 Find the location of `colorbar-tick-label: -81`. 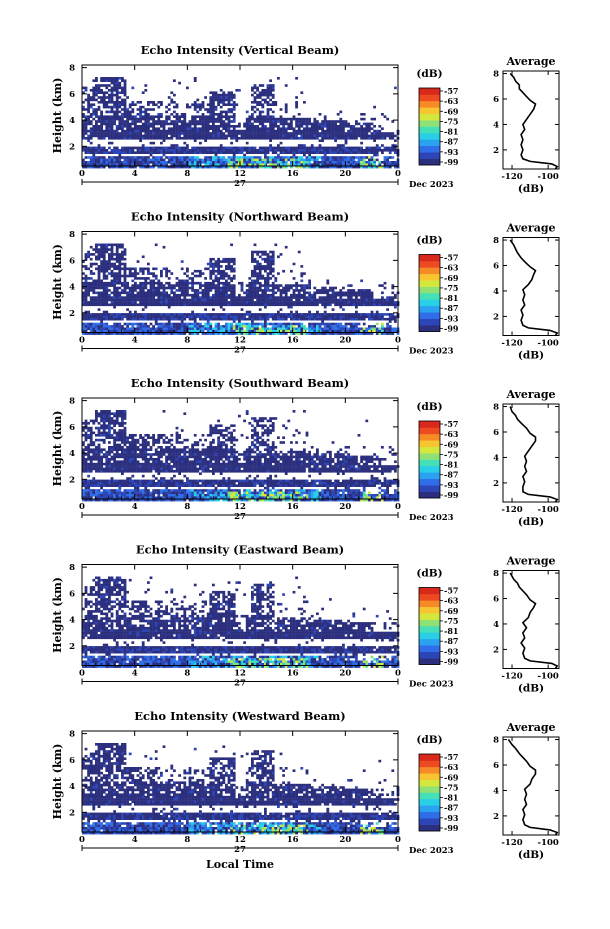

colorbar-tick-label: -81 is located at coordinates (451, 798).